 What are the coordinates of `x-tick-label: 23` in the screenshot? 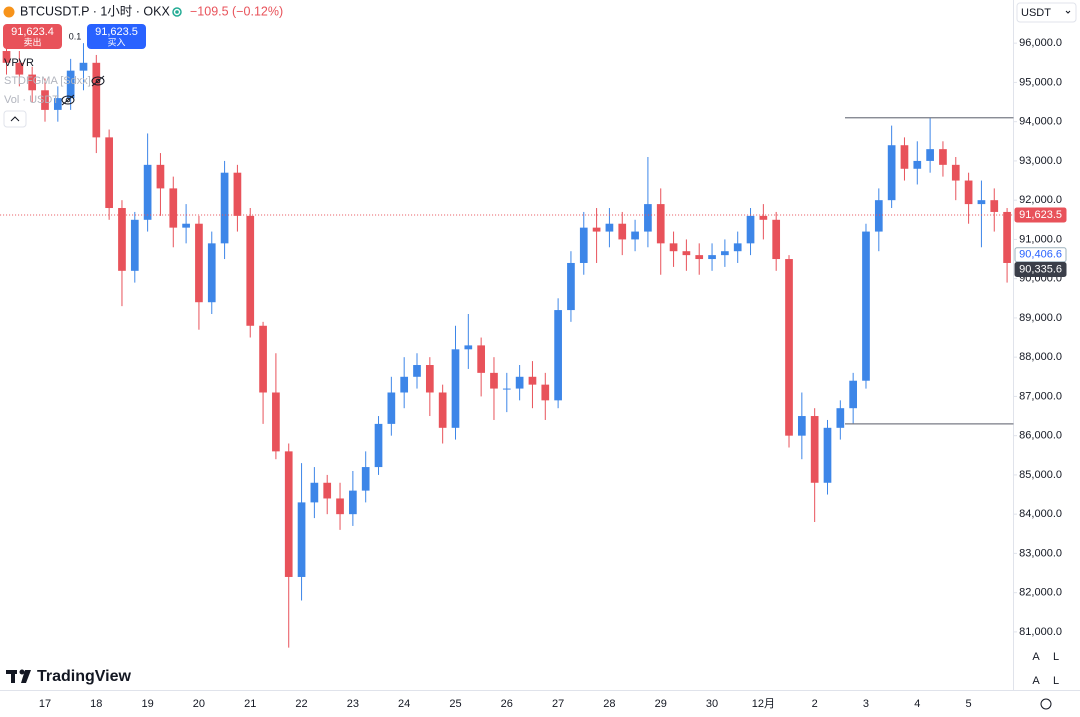 It's located at (353, 704).